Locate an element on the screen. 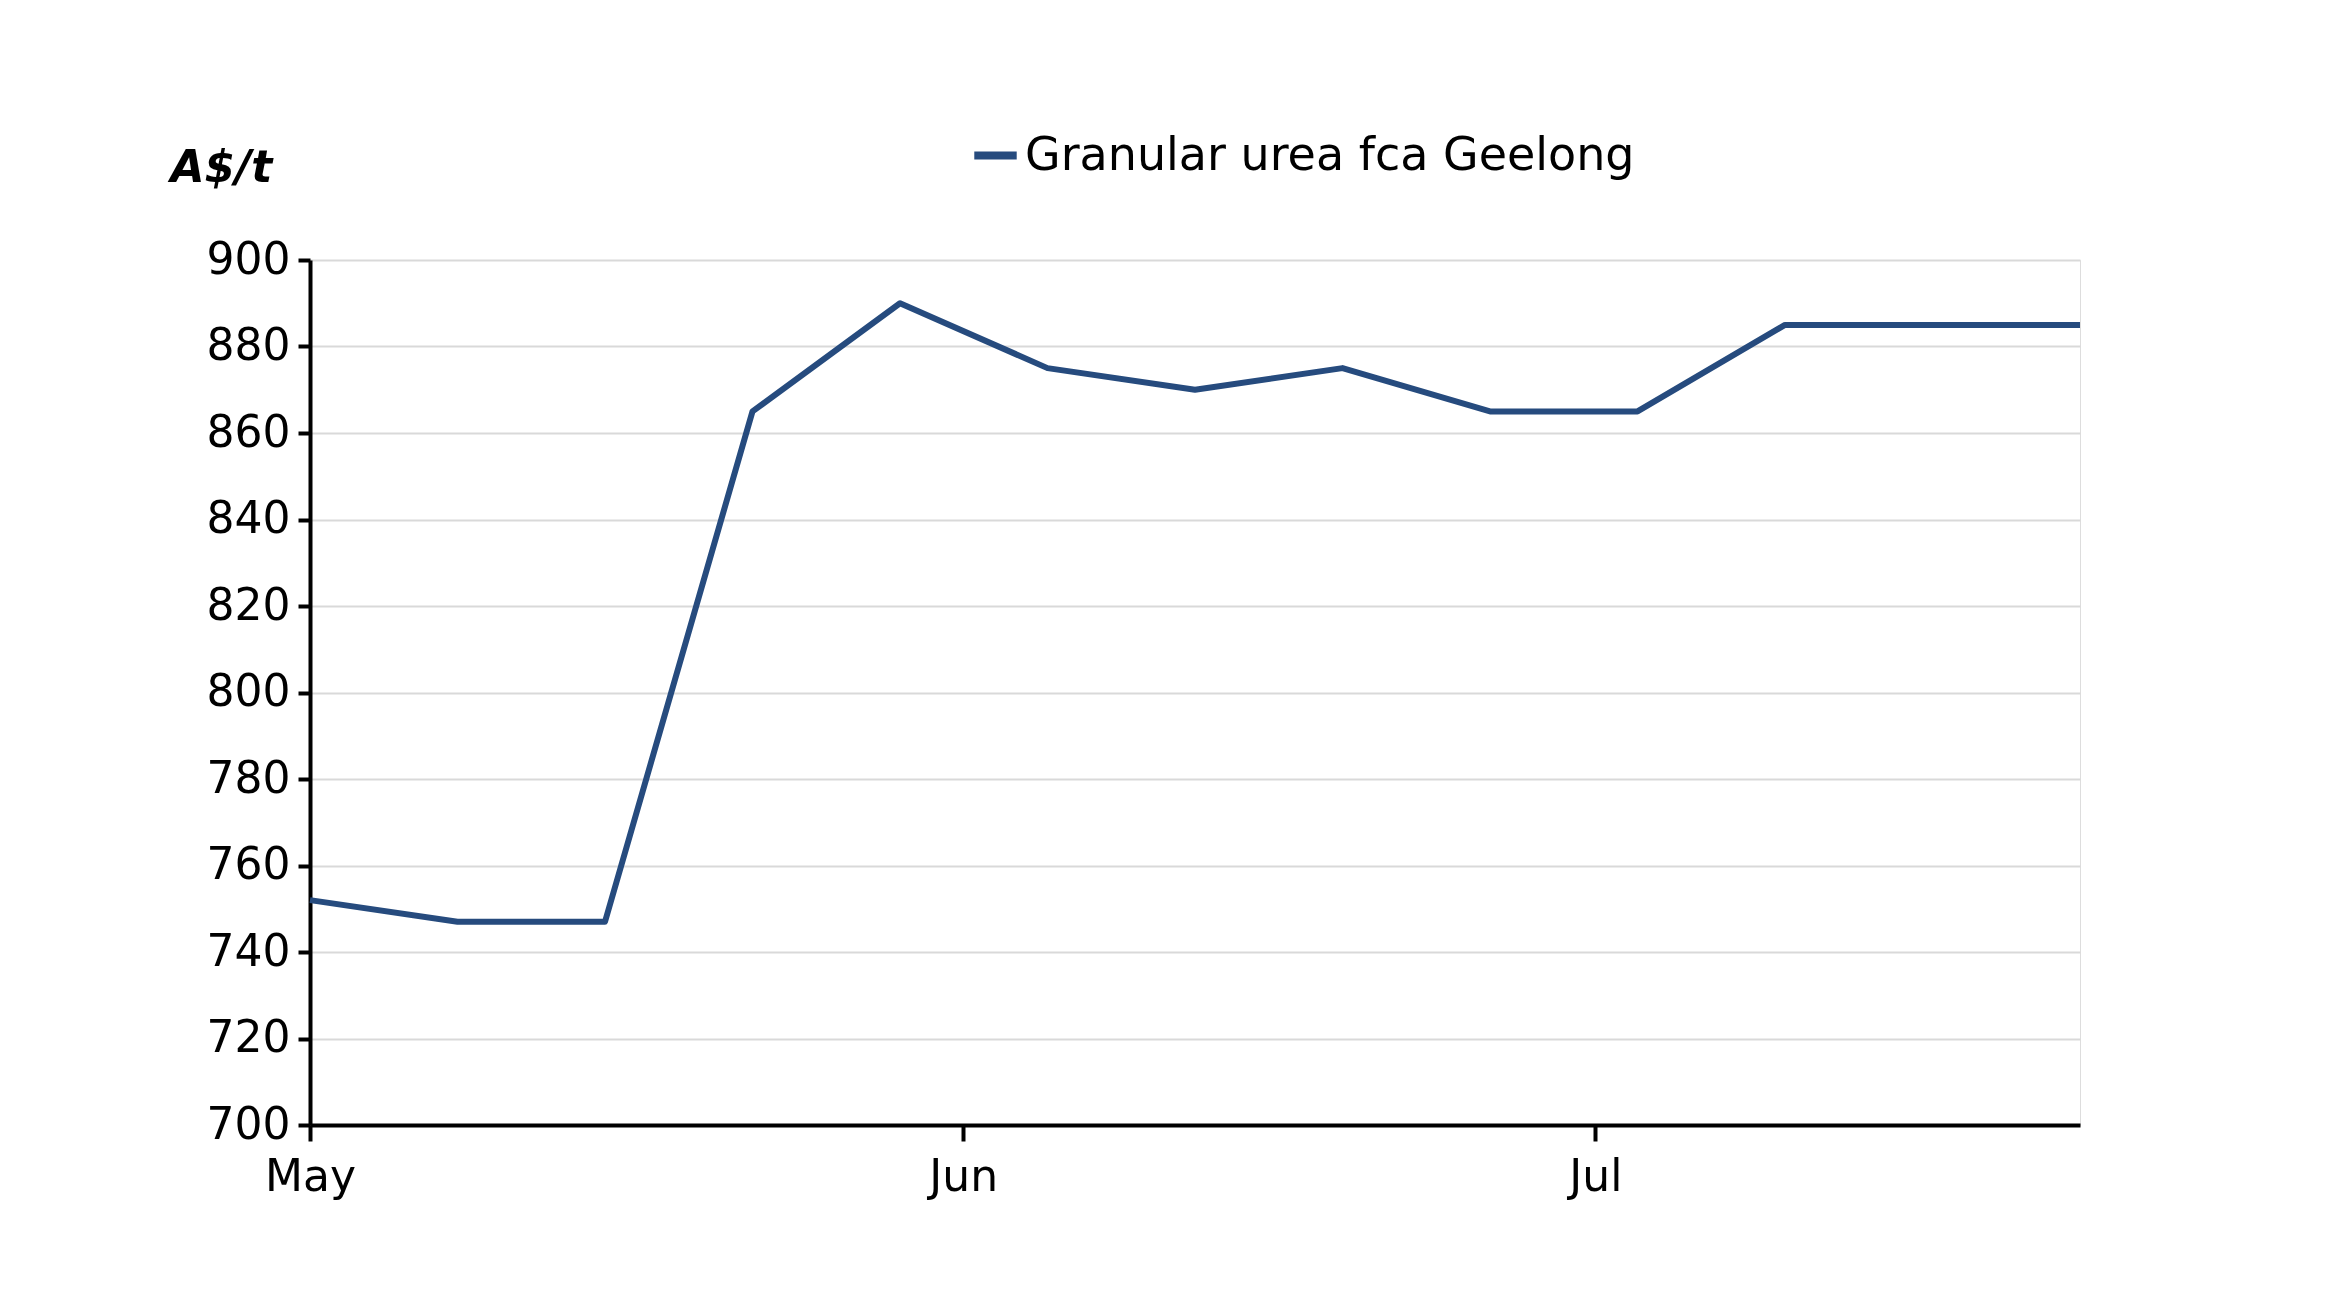 The image size is (2339, 1316). x-tick-label: Jul is located at coordinates (1594, 1175).